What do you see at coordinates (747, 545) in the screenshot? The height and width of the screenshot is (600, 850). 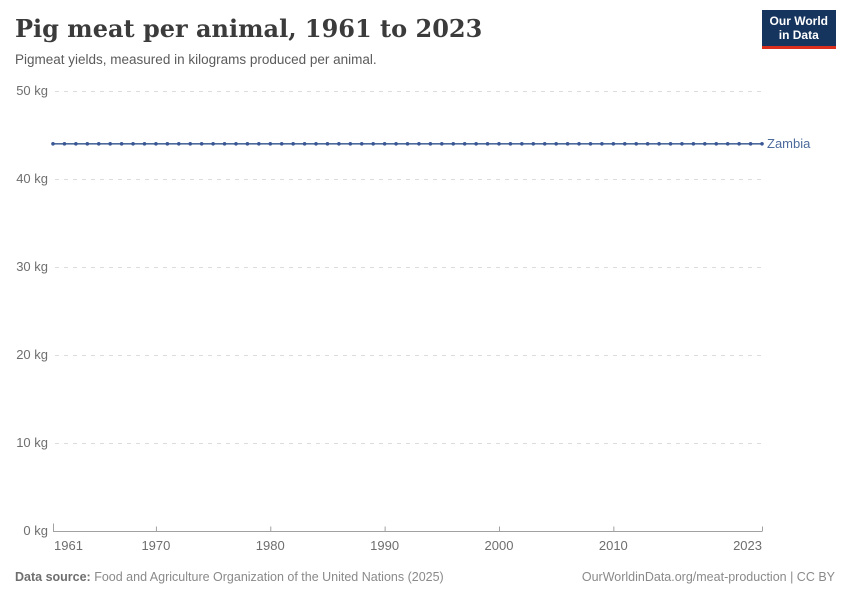 I see `x-axis-label: 2023` at bounding box center [747, 545].